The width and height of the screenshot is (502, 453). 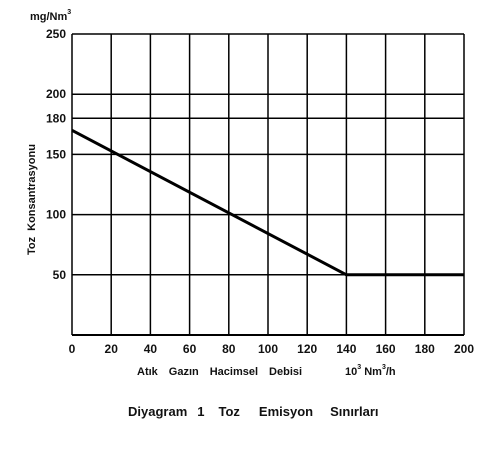 I want to click on x-tick-label: 80, so click(x=229, y=349).